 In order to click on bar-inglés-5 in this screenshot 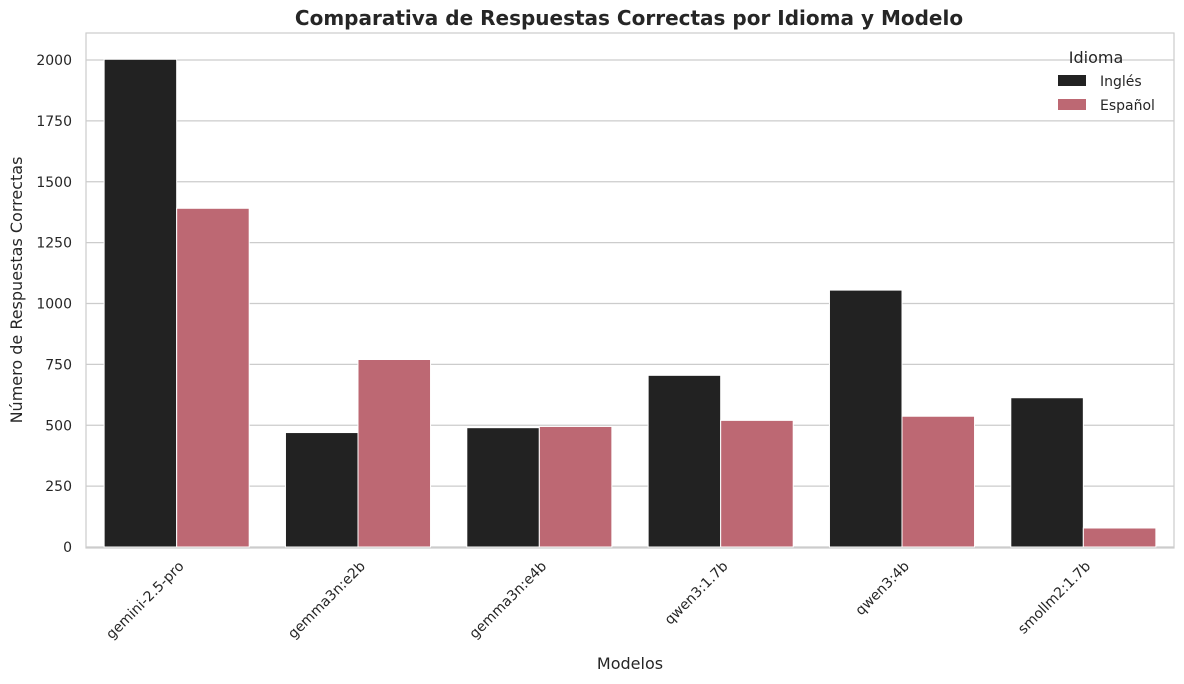, I will do `click(1047, 472)`.